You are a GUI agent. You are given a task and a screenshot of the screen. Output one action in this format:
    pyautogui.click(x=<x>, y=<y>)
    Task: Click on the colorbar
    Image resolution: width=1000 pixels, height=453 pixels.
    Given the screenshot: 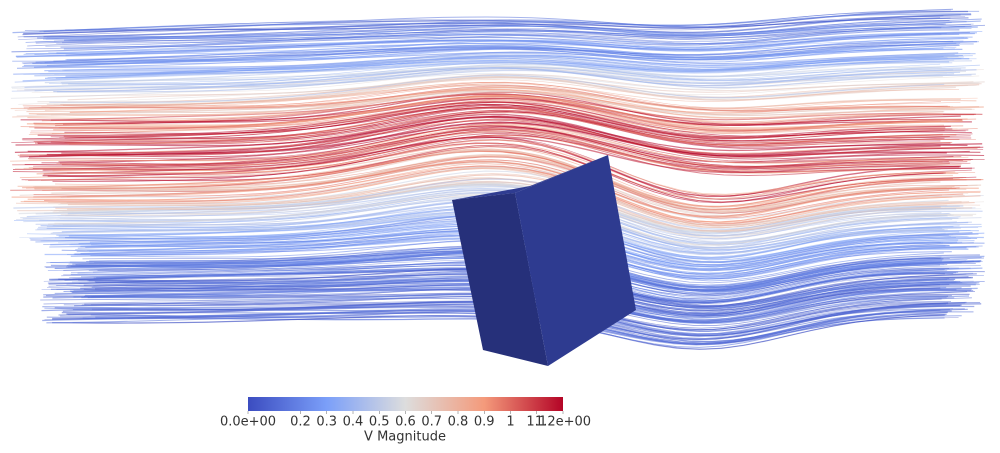 What is the action you would take?
    pyautogui.click(x=405, y=404)
    